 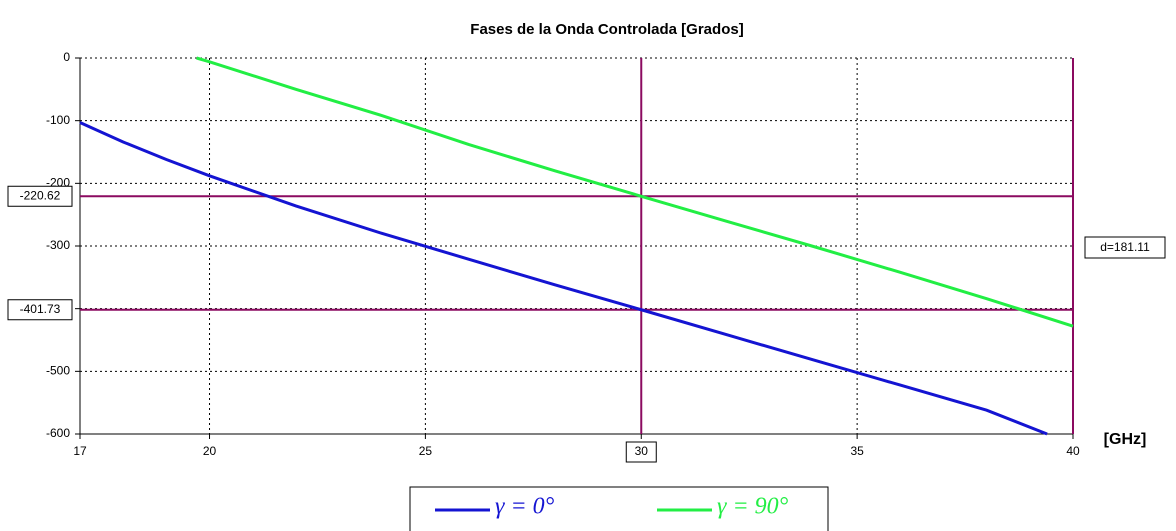 I want to click on difference-box, so click(x=1125, y=247).